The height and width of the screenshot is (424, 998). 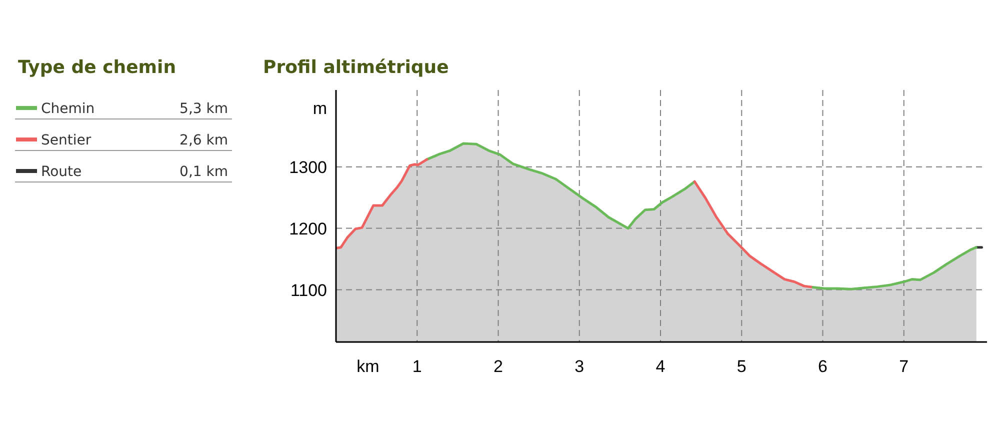 I want to click on x-axis-title: km, so click(x=368, y=366).